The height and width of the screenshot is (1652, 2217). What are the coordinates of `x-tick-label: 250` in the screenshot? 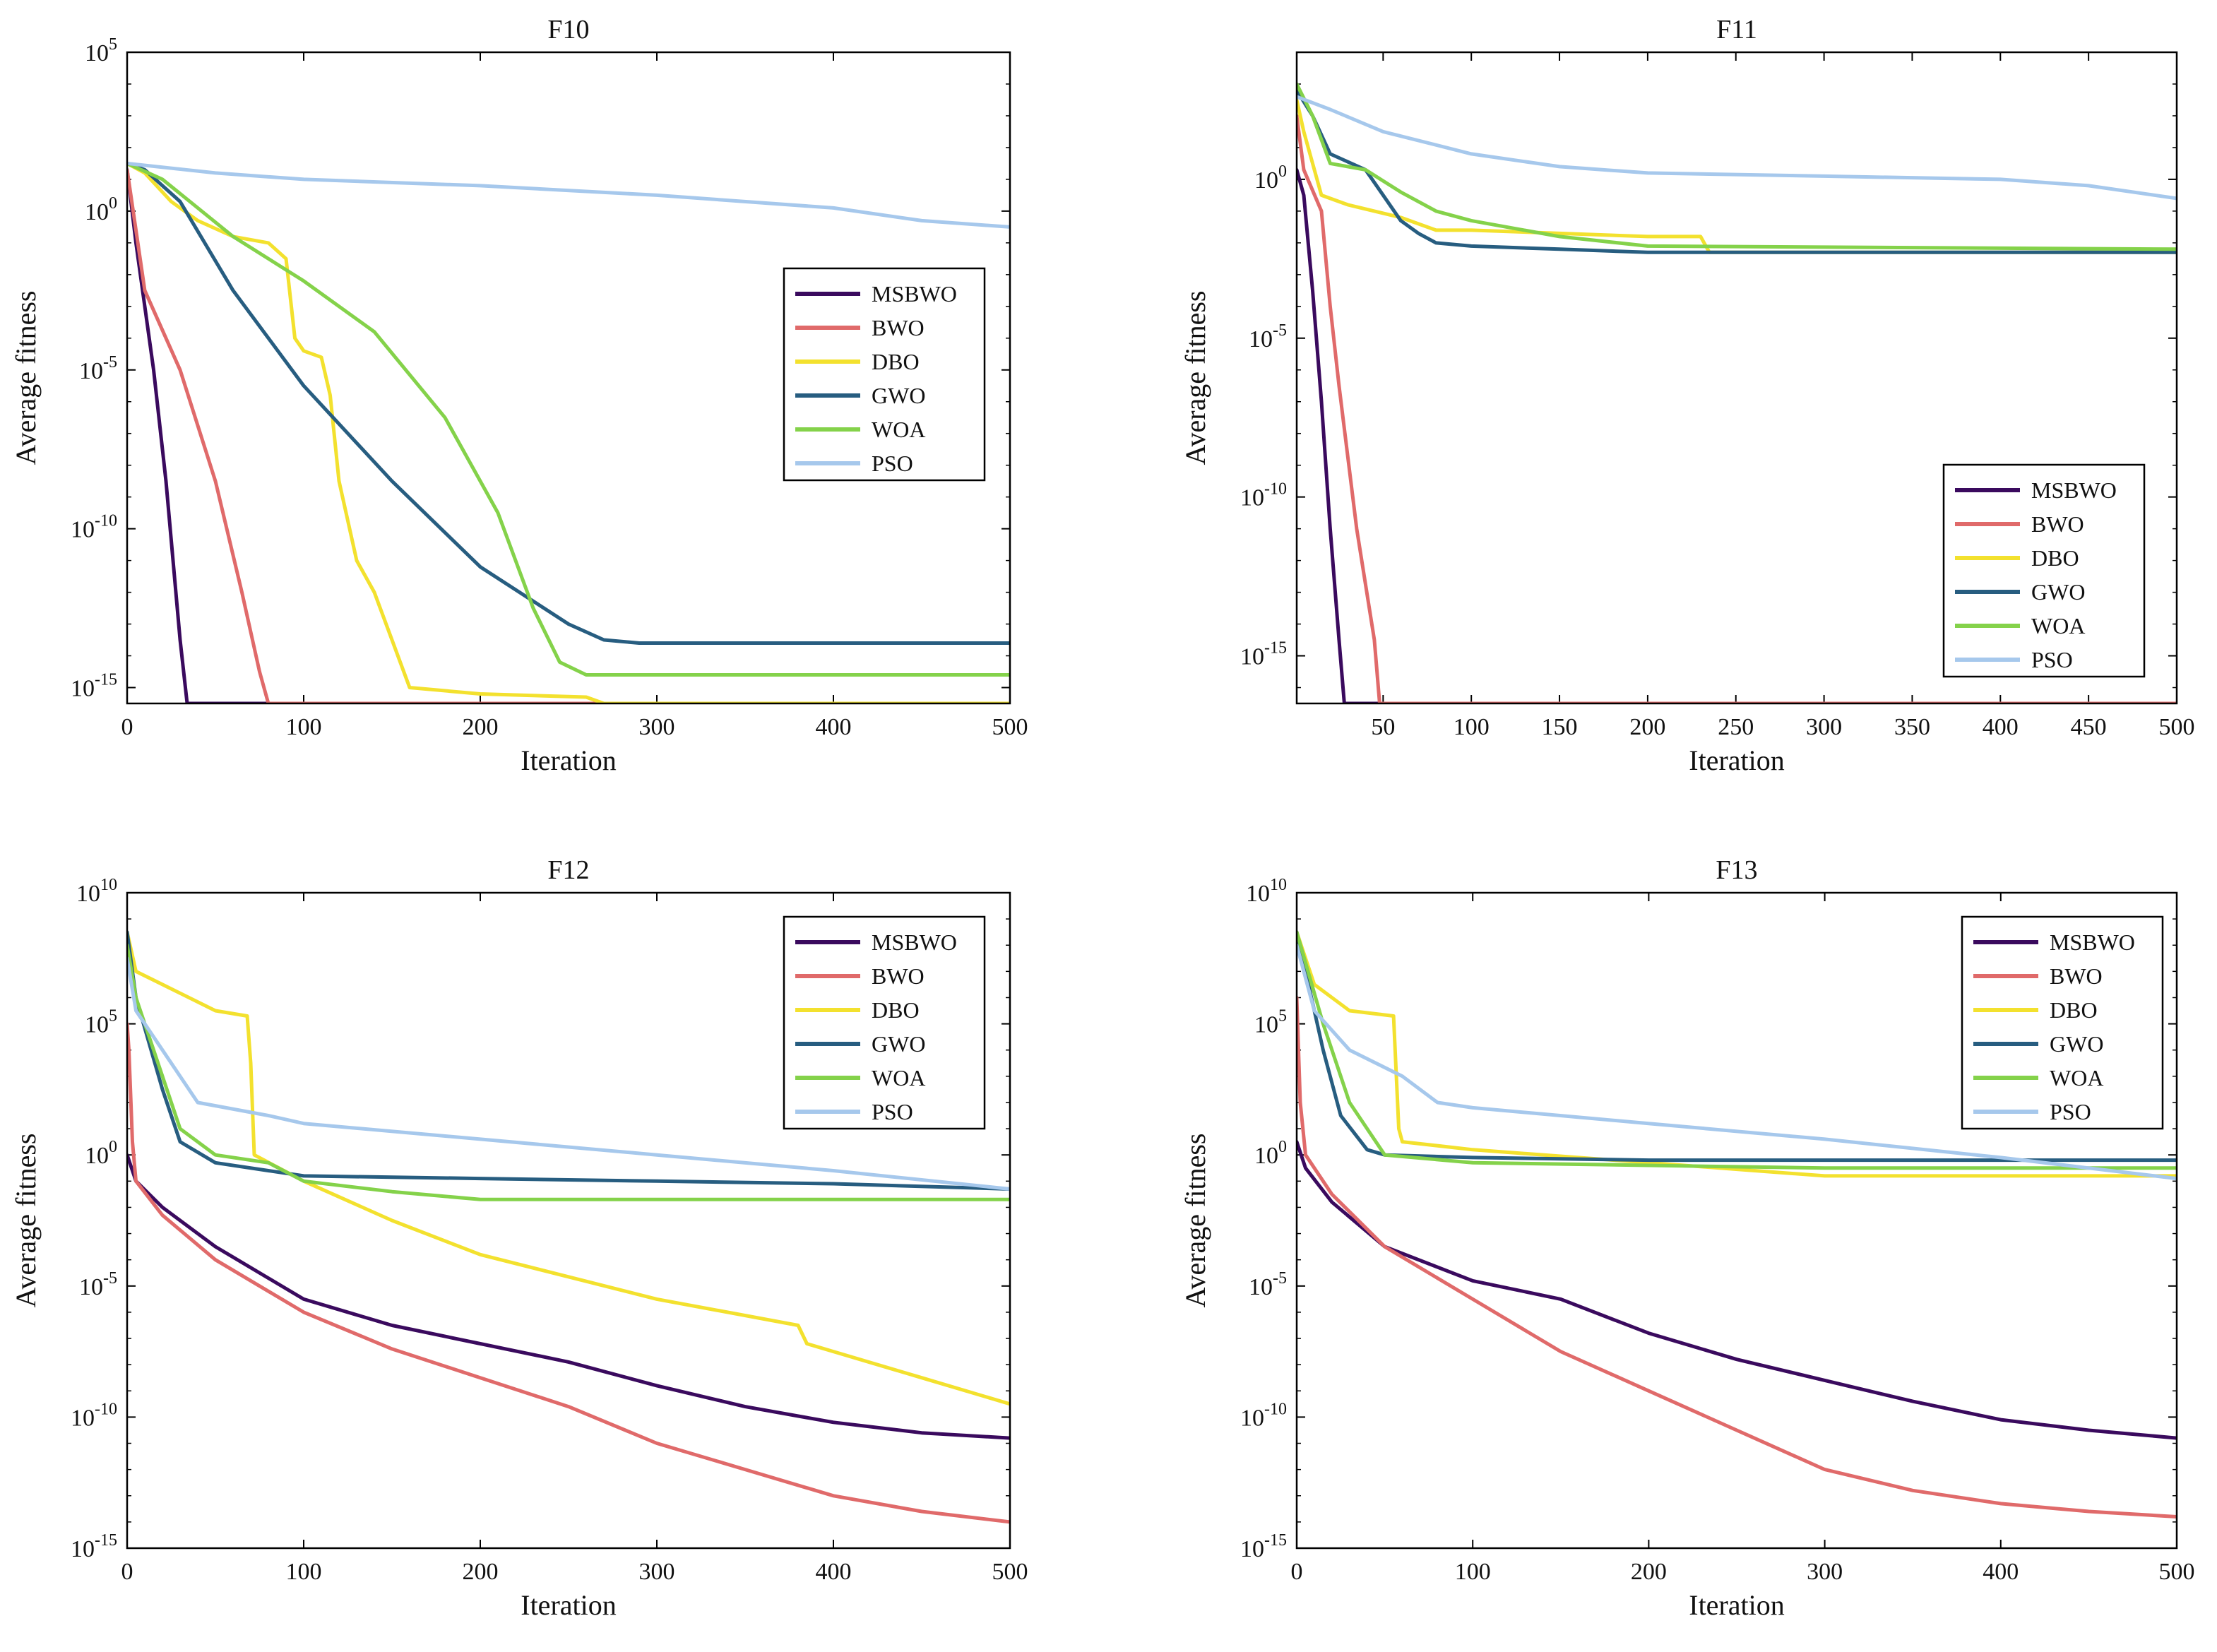 It's located at (1736, 727).